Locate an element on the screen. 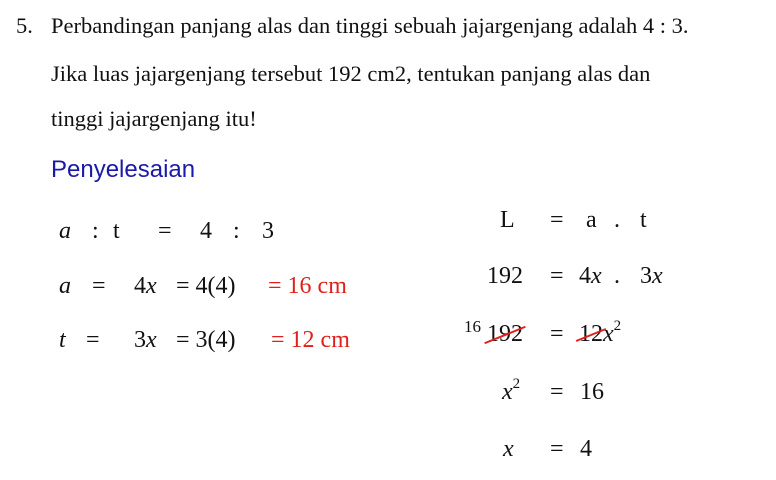 The width and height of the screenshot is (776, 480). x-squared-equals: = is located at coordinates (557, 392).